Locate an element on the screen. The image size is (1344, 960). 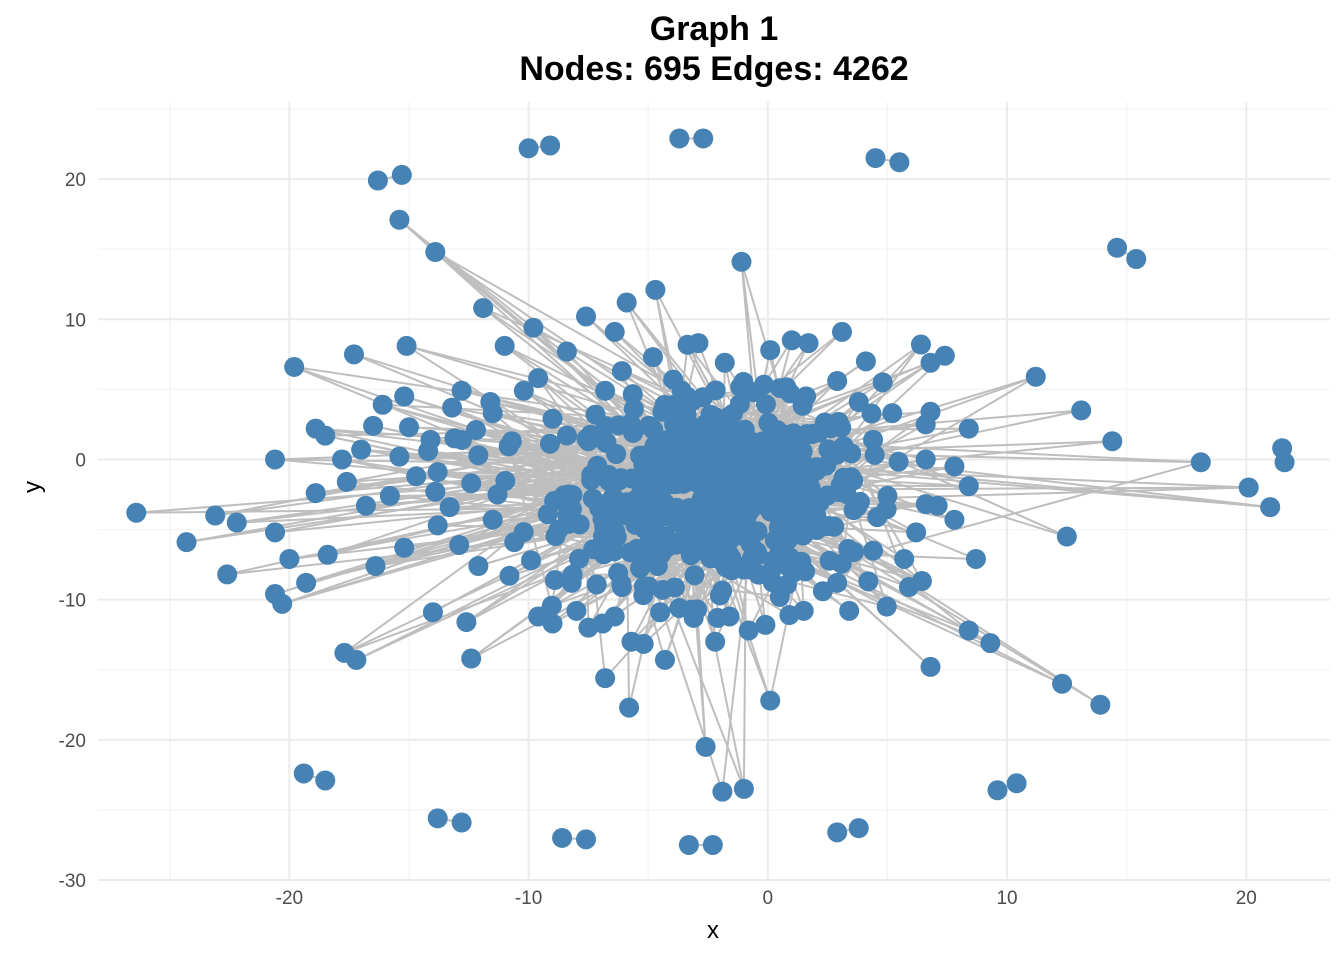
x-tick-label: -10 is located at coordinates (528, 898).